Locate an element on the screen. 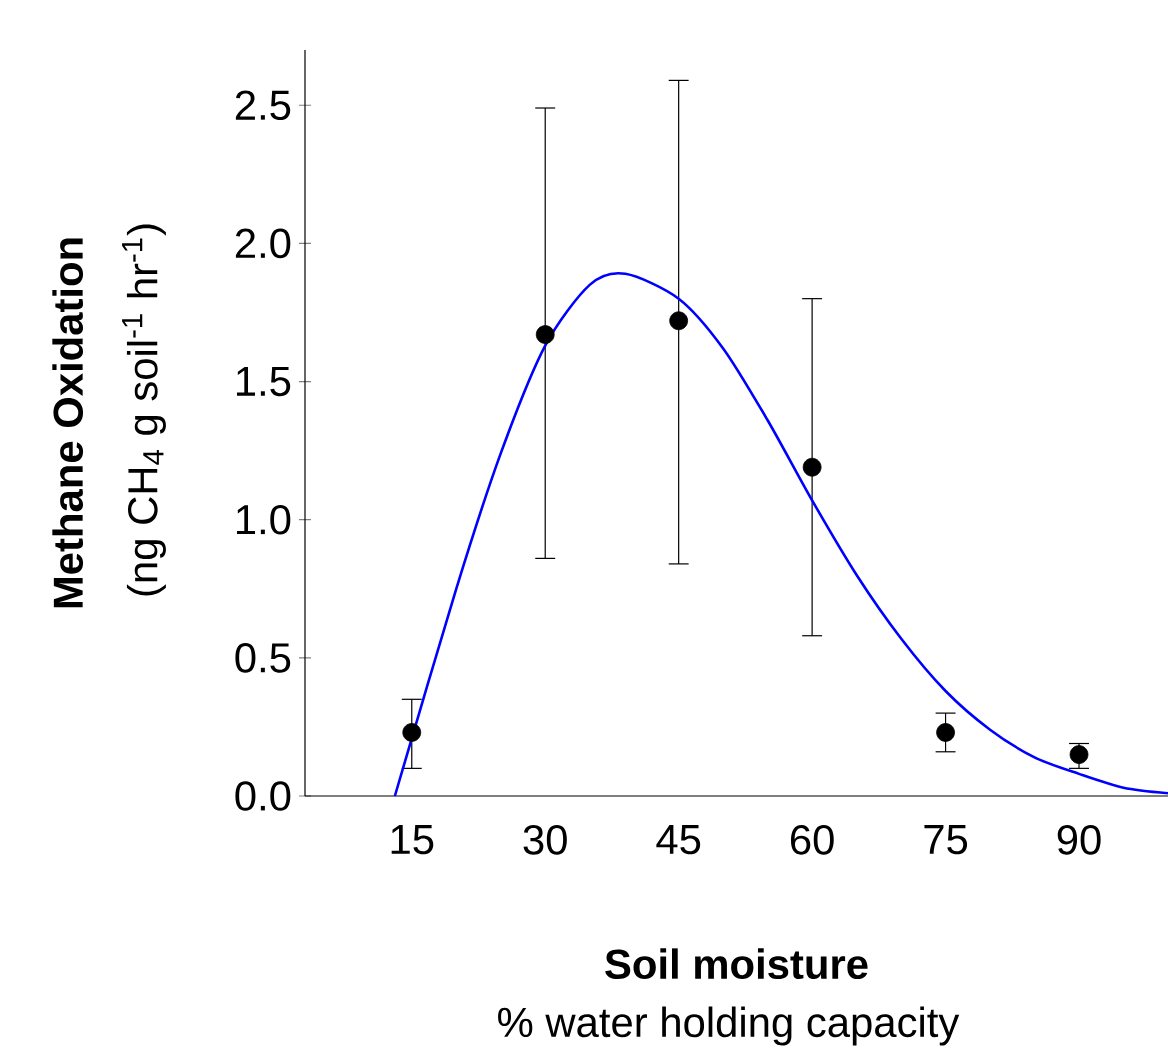  y-tick-label: 0.0 is located at coordinates (263, 796).